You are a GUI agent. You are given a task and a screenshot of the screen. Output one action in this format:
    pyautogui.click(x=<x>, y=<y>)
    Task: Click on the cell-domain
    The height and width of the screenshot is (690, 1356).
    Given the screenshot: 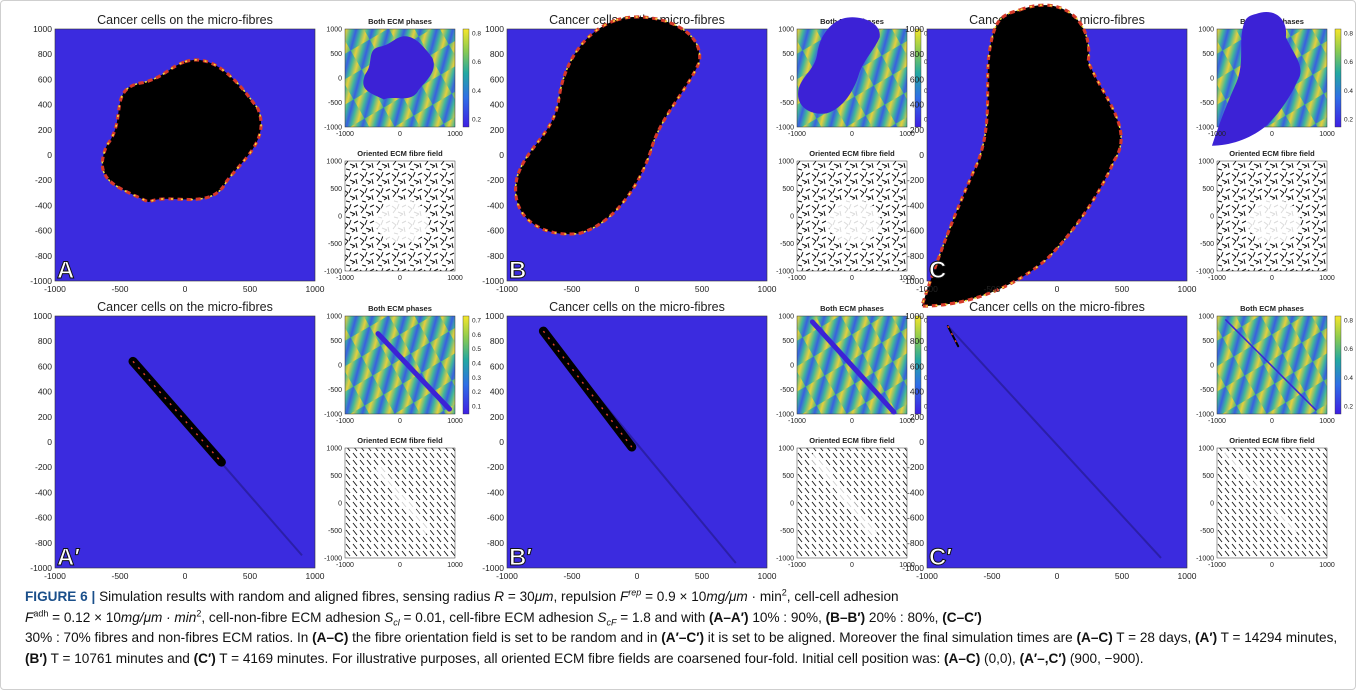 What is the action you would take?
    pyautogui.click(x=1057, y=442)
    